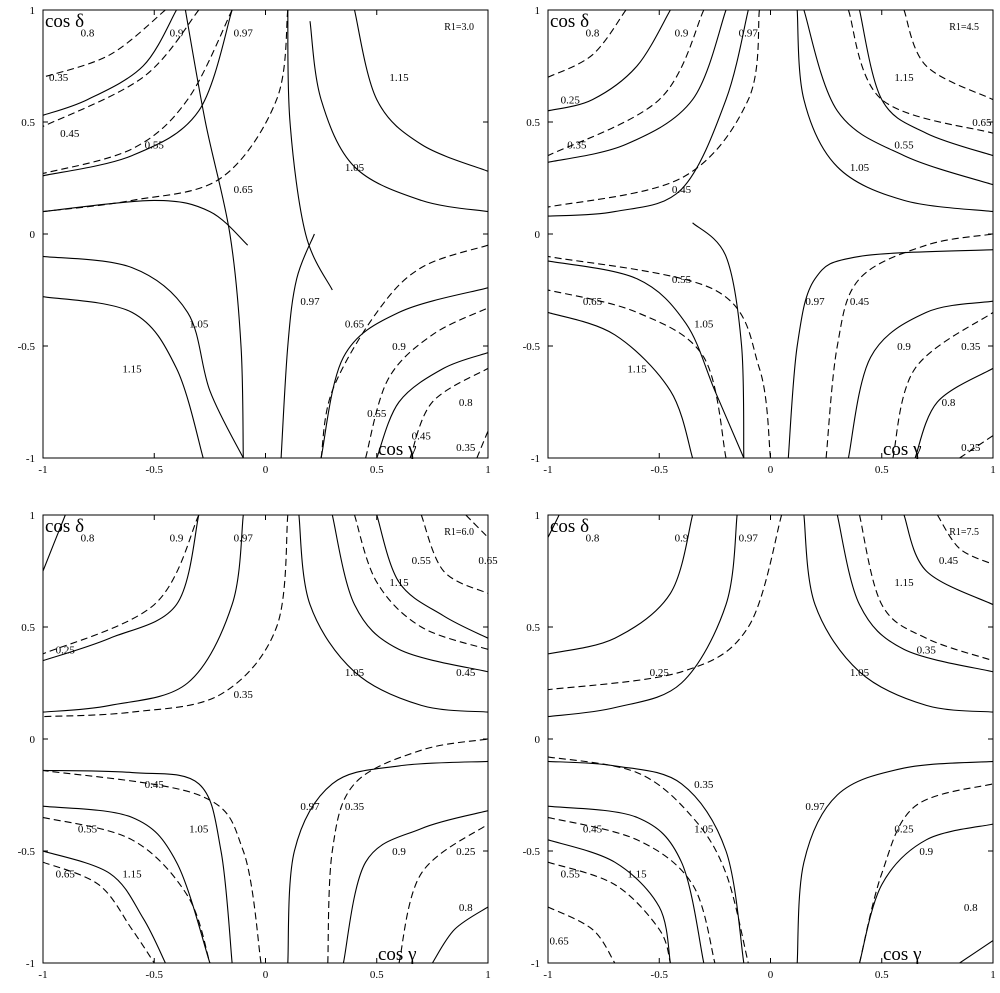  I want to click on parameter-label: R1=3.0, so click(459, 27).